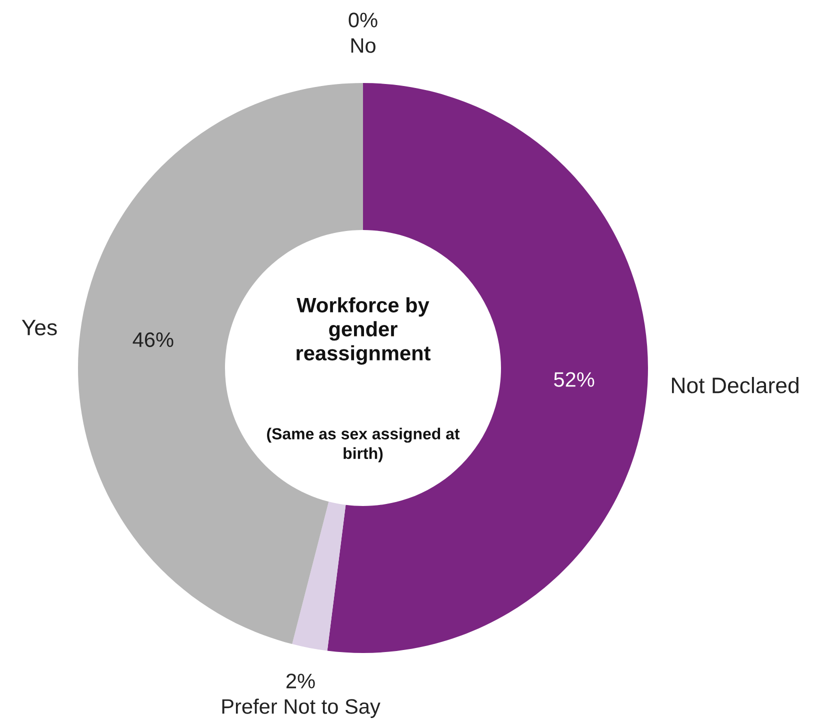  What do you see at coordinates (735, 385) in the screenshot?
I see `slice-label: Not Declared` at bounding box center [735, 385].